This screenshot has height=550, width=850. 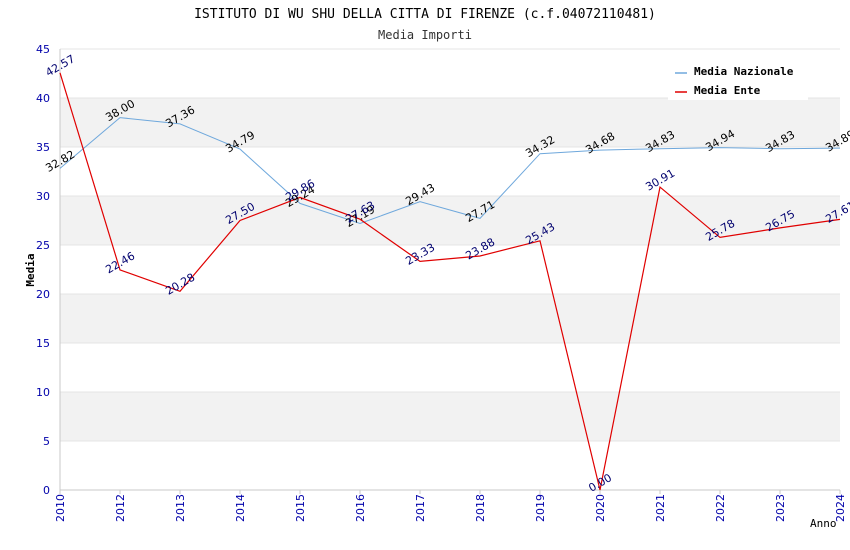 I want to click on x-tick-label: 2014, so click(x=240, y=508).